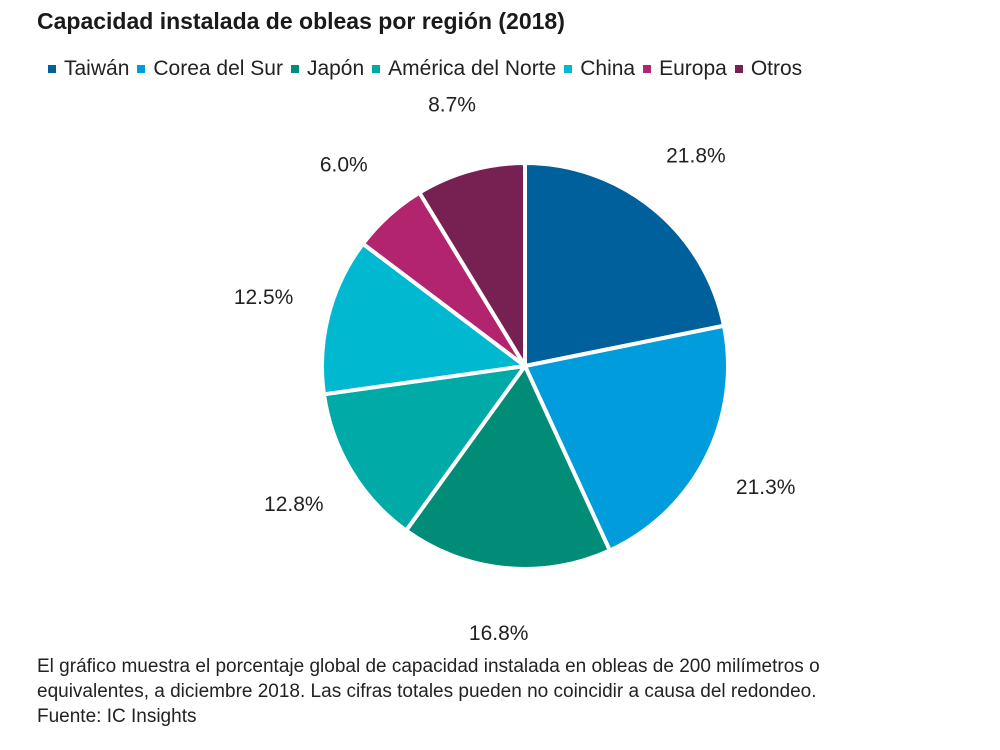  Describe the element at coordinates (97, 68) in the screenshot. I see `legend-label: Taiwán` at that location.